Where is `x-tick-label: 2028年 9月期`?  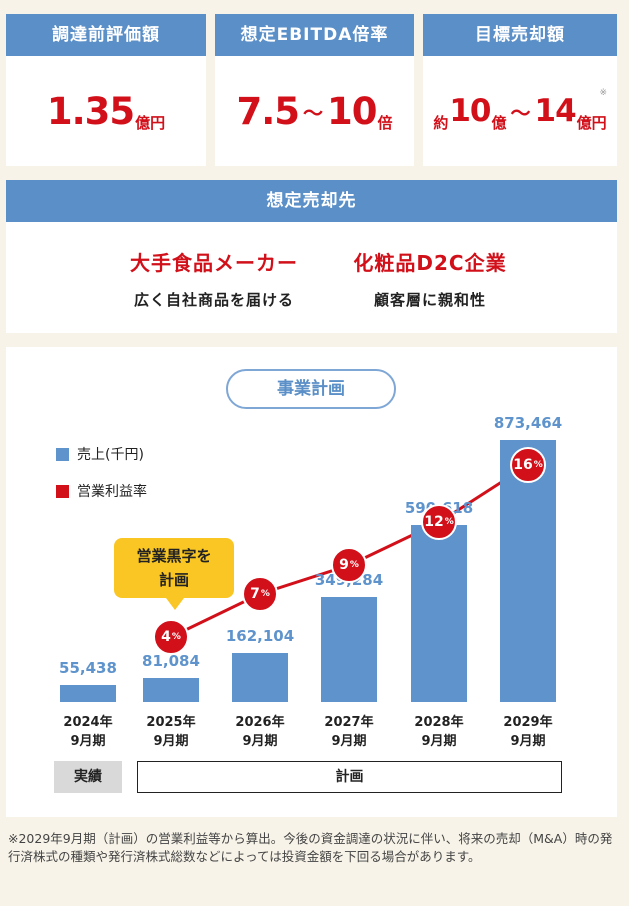
x-tick-label: 2028年 9月期 is located at coordinates (439, 732).